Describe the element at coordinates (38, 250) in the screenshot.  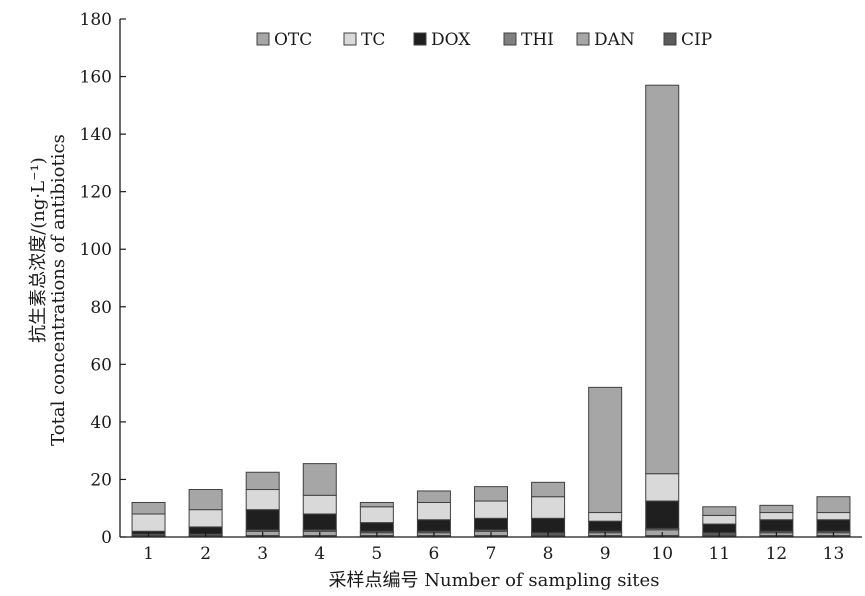
I see `y-axis-title-cn: 抗生素总浓度/(ng·L⁻¹)` at that location.